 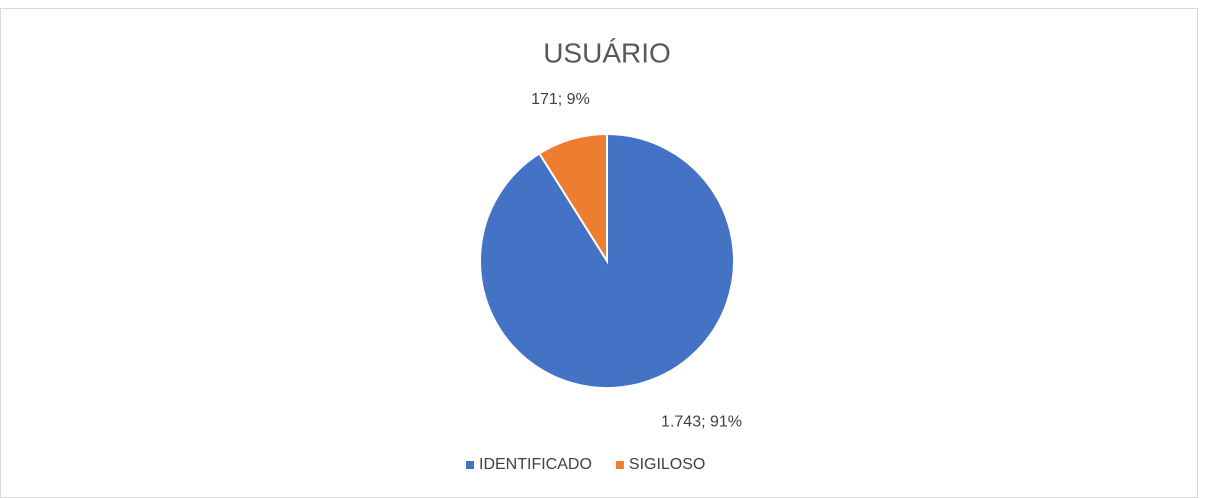 I want to click on chart-title: USUÁRIO, so click(x=607, y=52).